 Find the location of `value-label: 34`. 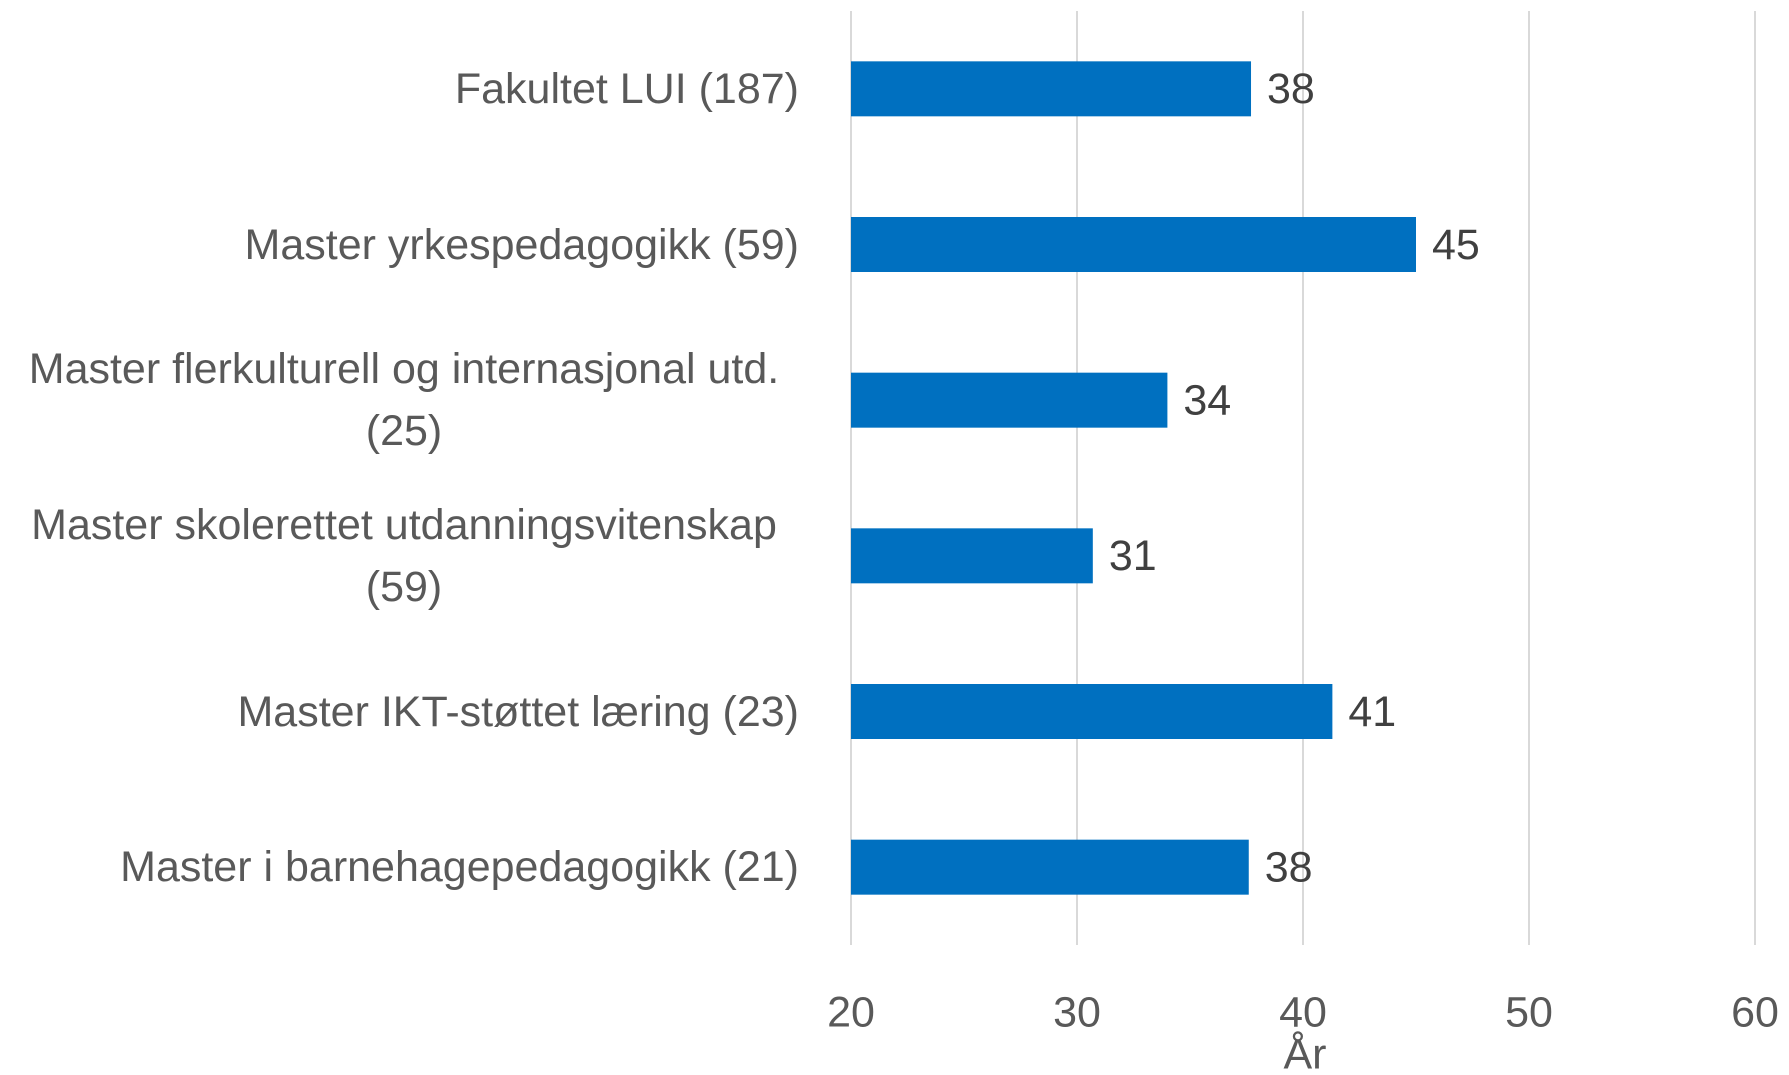

value-label: 34 is located at coordinates (1207, 401).